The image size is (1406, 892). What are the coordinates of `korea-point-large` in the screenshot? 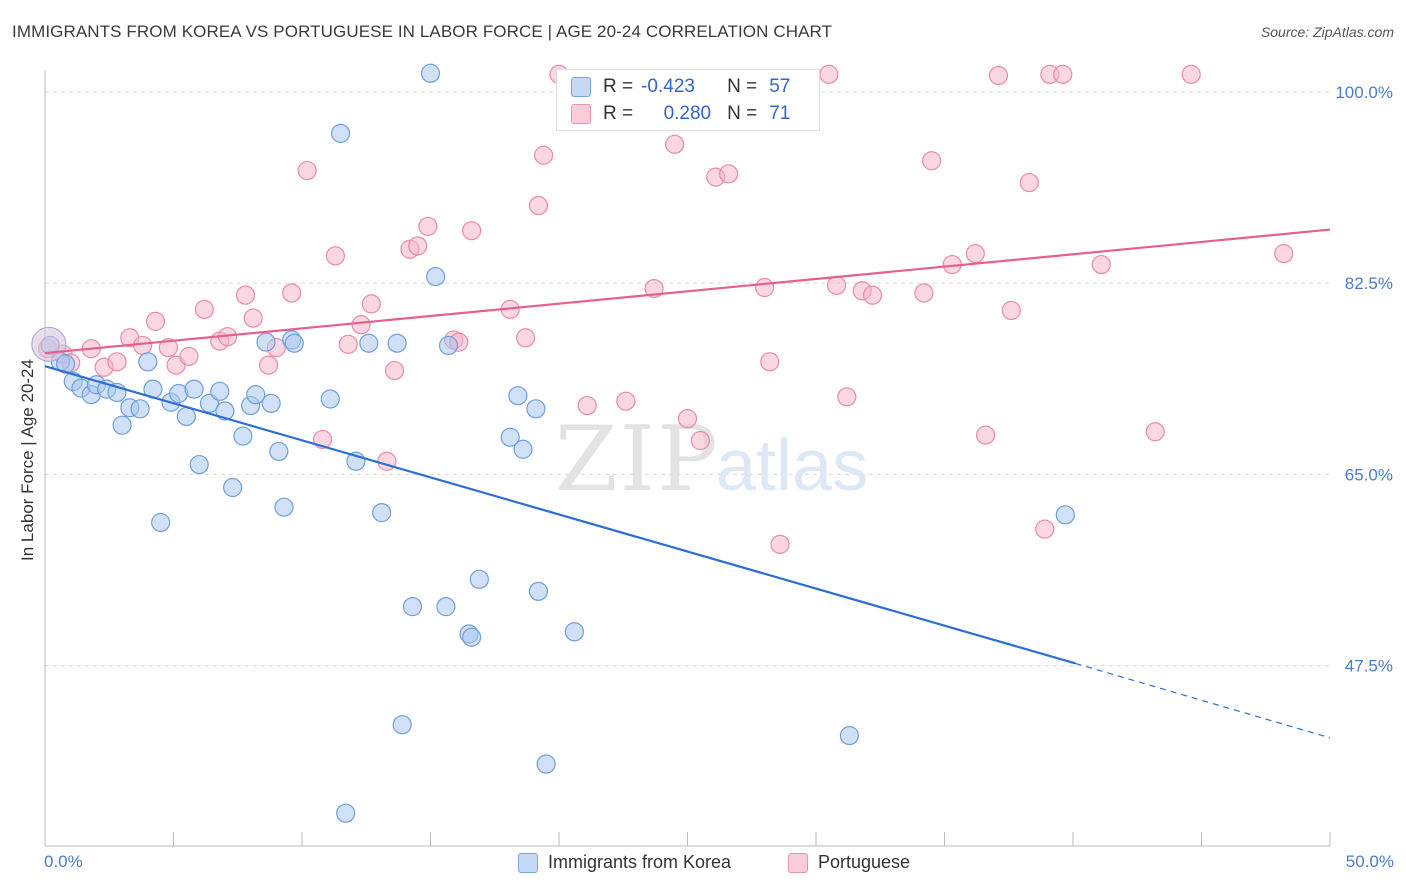 It's located at (49, 344).